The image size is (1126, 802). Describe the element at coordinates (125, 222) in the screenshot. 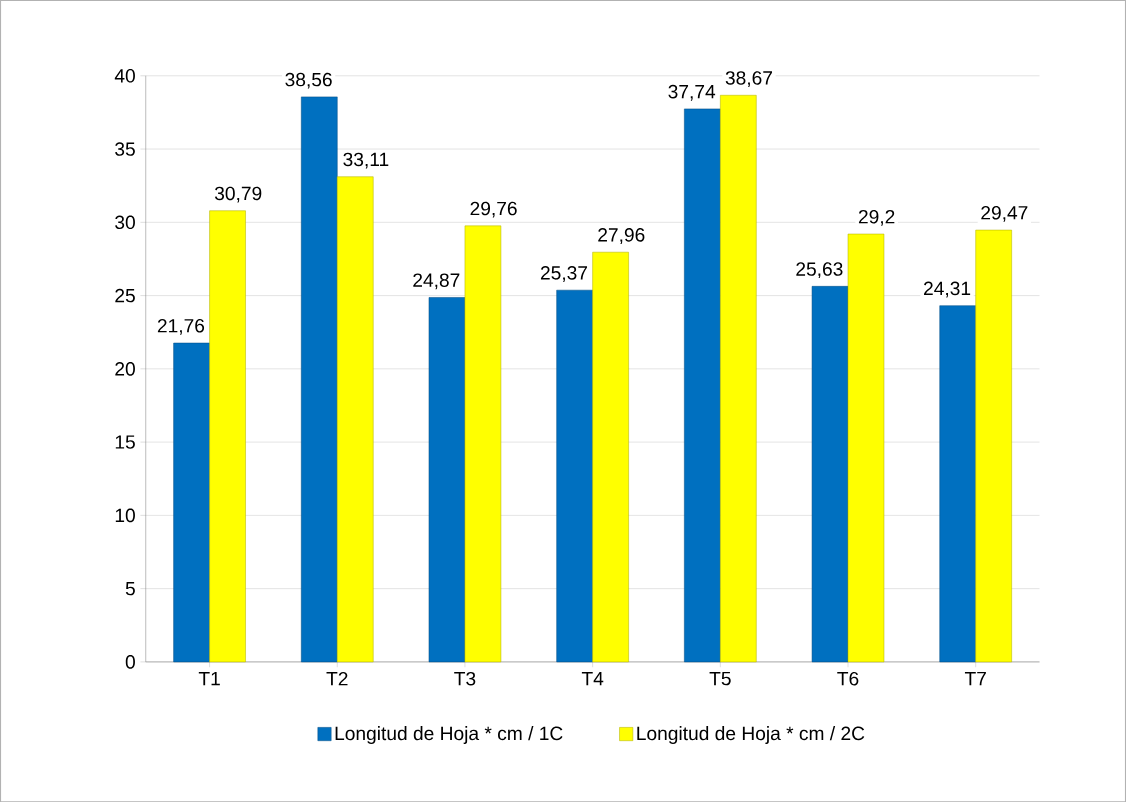

I see `y-tick-label: 30` at that location.